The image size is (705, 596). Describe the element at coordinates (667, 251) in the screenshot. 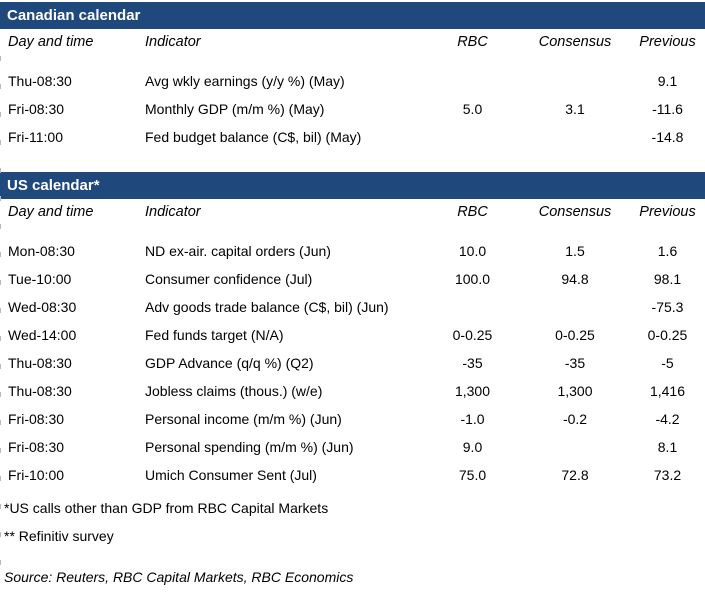

I see `cell-previous: 1.6` at that location.